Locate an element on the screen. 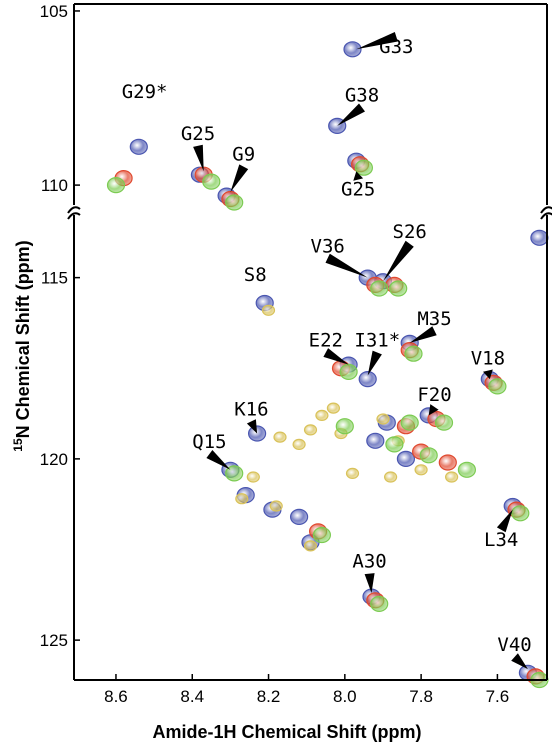 Image resolution: width=552 pixels, height=749 pixels. peak-red is located at coordinates (447, 462).